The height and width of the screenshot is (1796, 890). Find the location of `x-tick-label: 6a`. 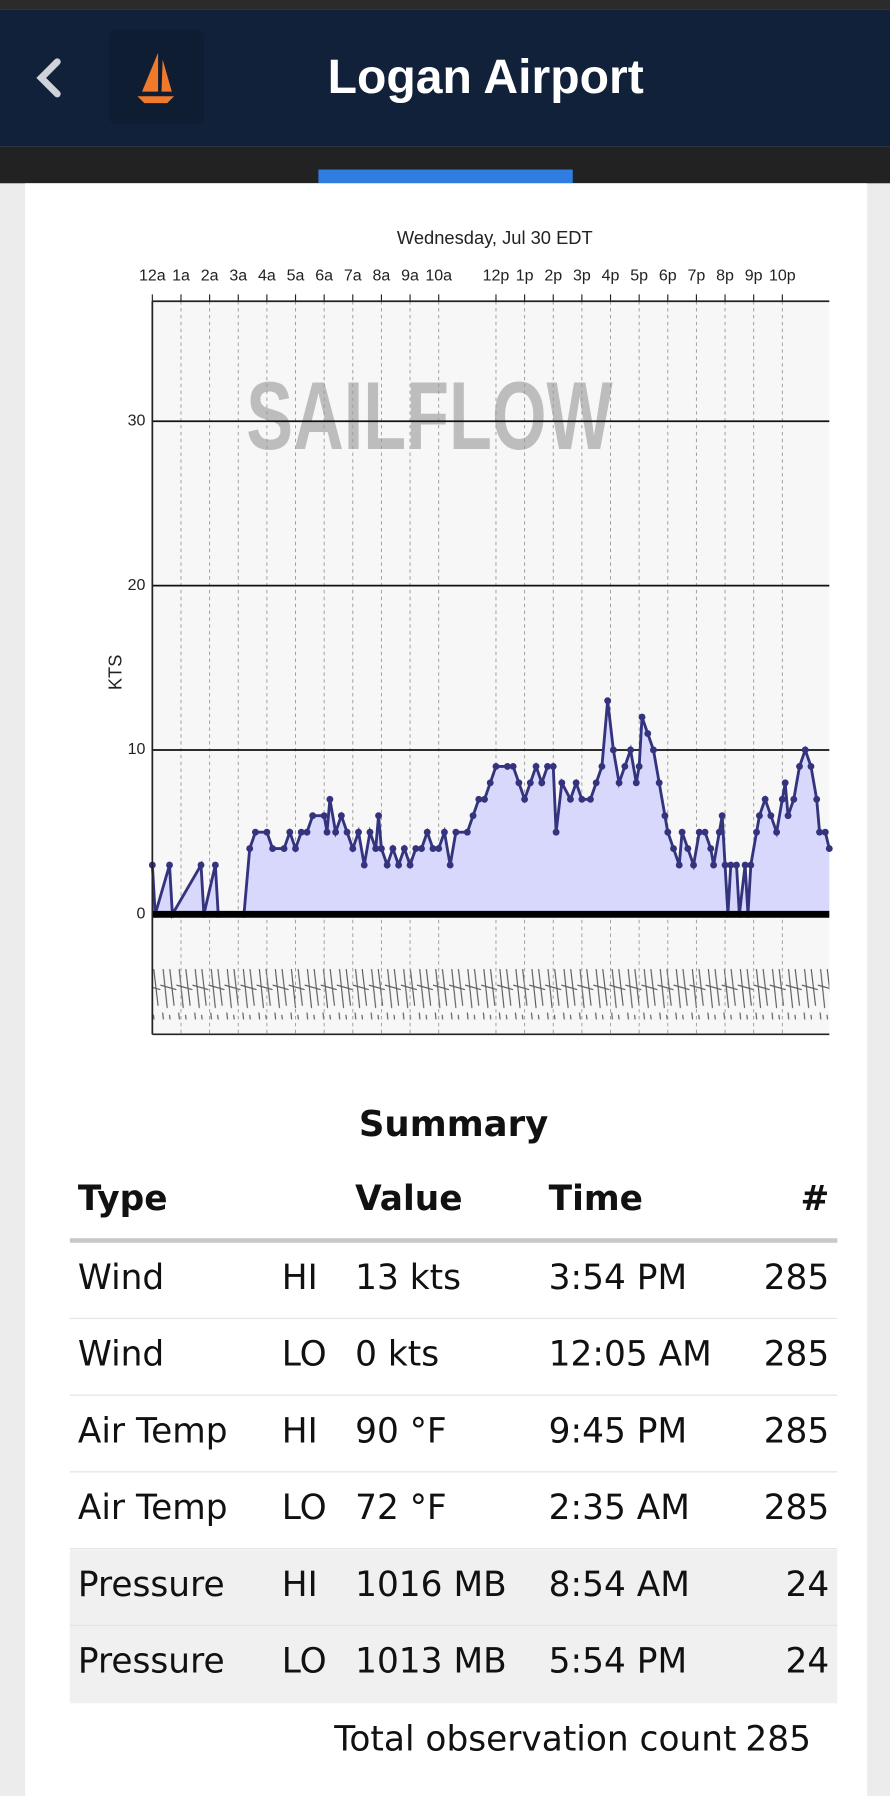

x-tick-label: 6a is located at coordinates (324, 275).